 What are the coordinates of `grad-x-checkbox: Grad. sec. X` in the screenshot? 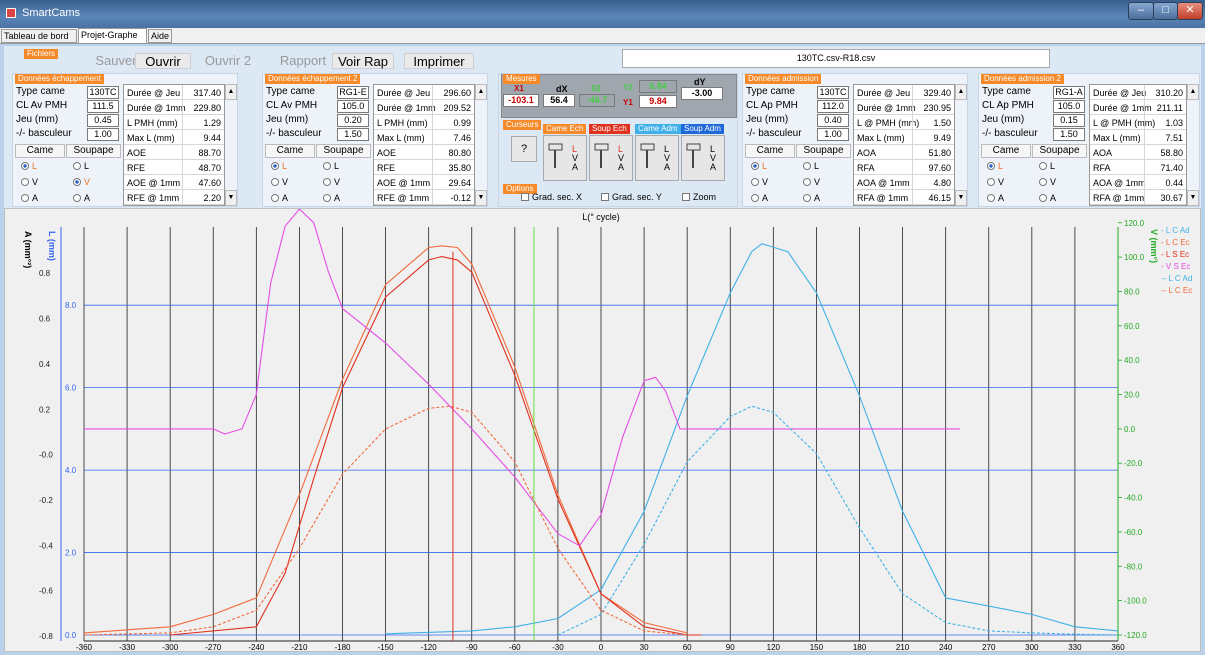 It's located at (551, 197).